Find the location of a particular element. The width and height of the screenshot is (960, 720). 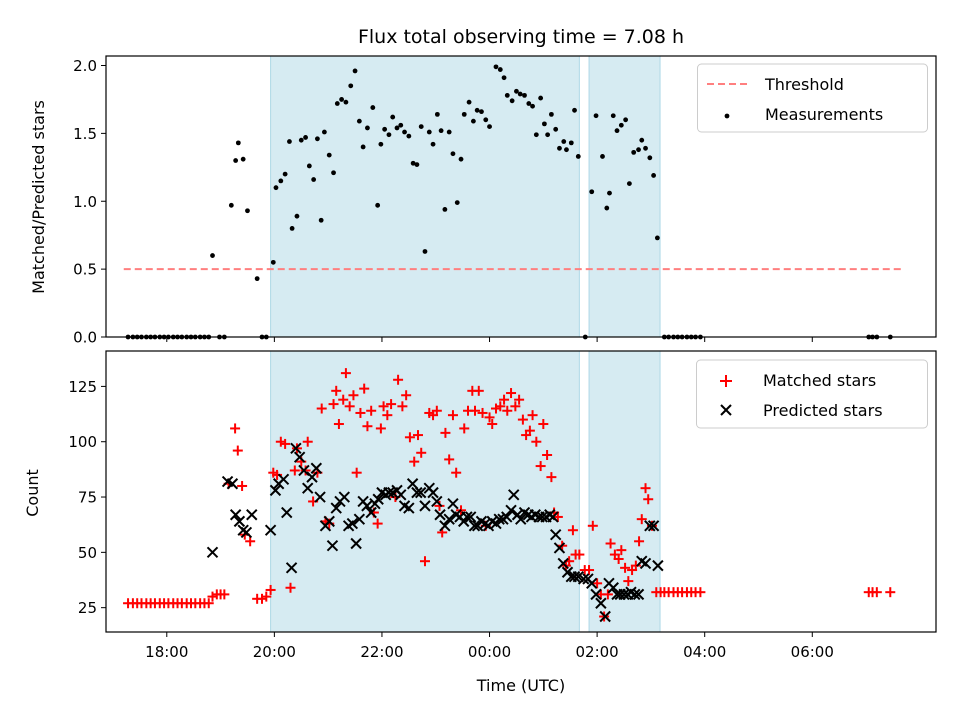

ratio-x-ticks is located at coordinates (489, 339).